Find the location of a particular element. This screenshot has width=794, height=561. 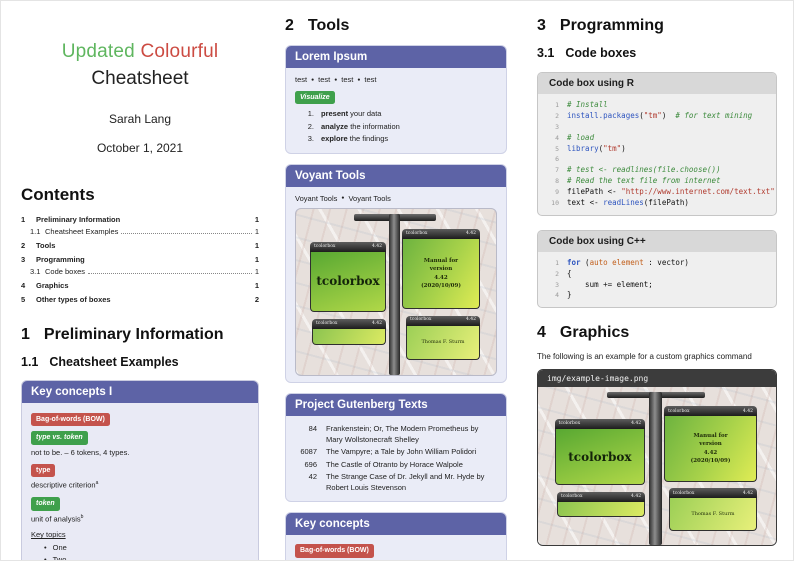

step-item: 1. present your data is located at coordinates (396, 114).